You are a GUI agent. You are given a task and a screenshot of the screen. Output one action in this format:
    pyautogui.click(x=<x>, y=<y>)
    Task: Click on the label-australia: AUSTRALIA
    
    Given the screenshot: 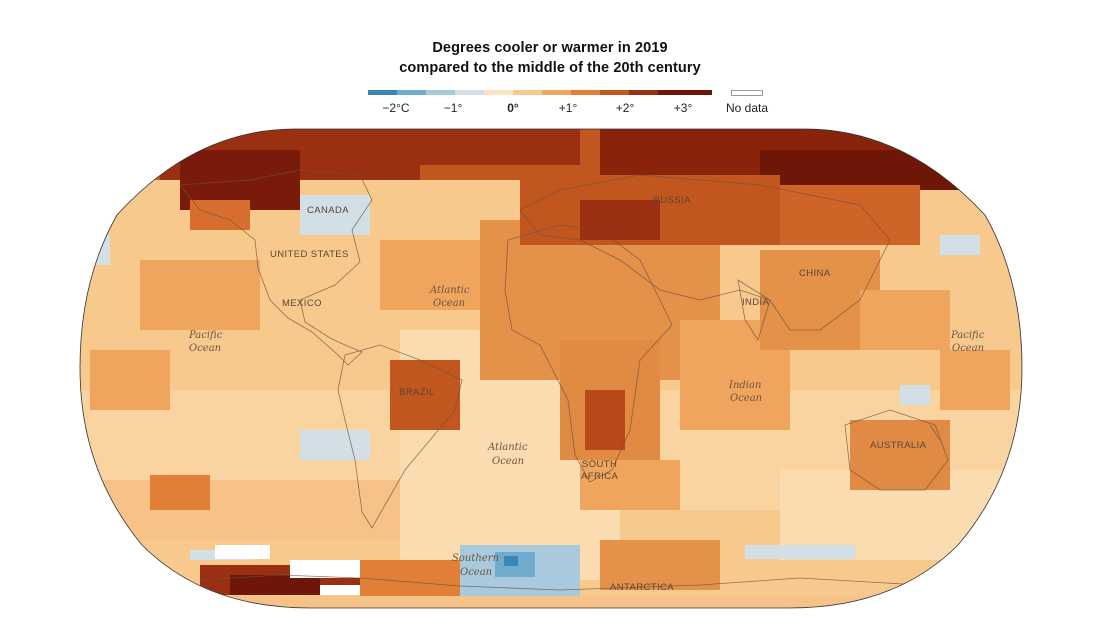 What is the action you would take?
    pyautogui.click(x=898, y=445)
    